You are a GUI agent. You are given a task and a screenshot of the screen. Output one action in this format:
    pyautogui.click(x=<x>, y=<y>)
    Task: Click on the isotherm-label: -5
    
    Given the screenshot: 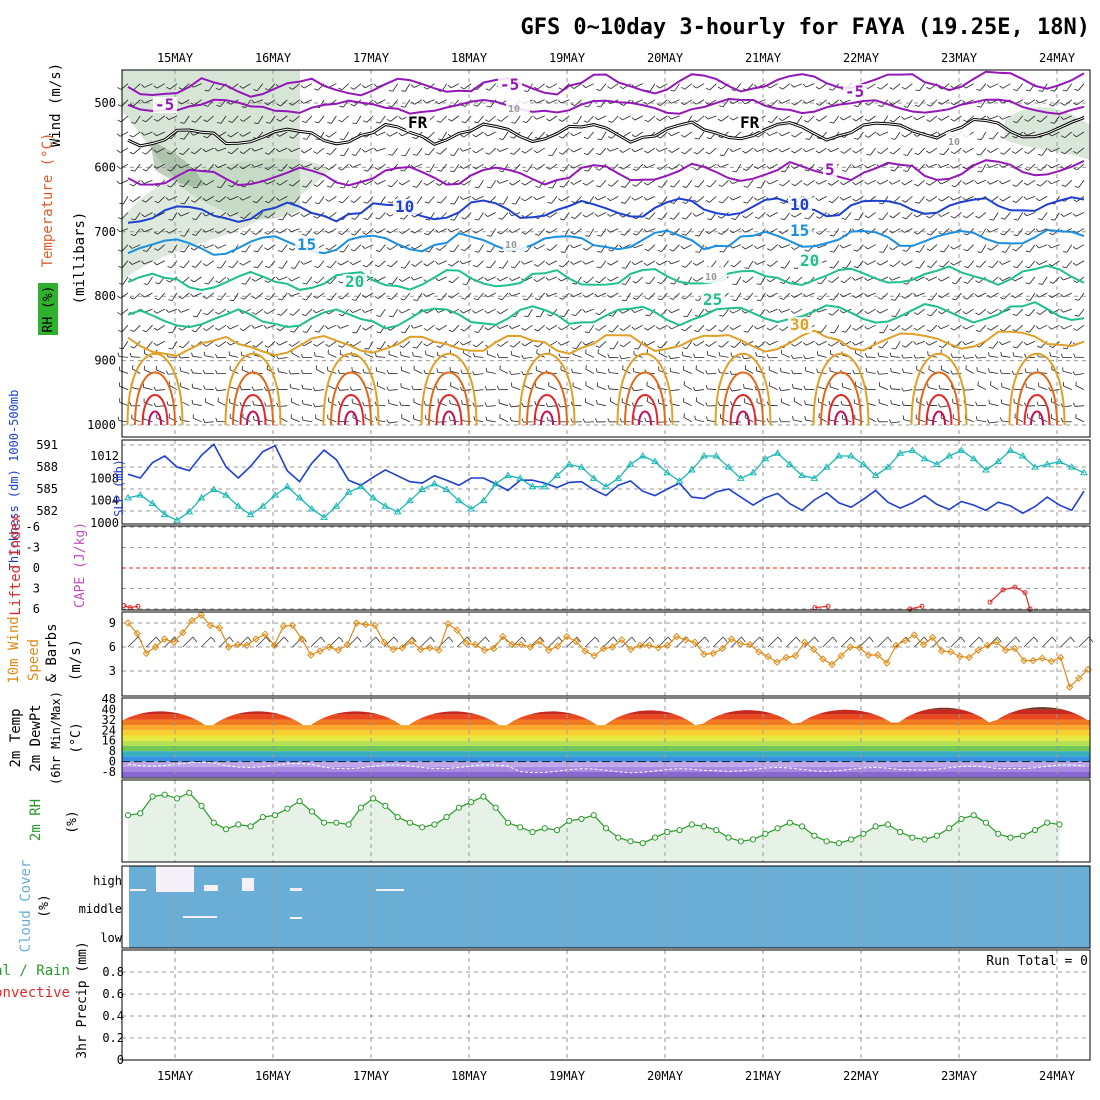 What is the action you would take?
    pyautogui.click(x=164, y=104)
    